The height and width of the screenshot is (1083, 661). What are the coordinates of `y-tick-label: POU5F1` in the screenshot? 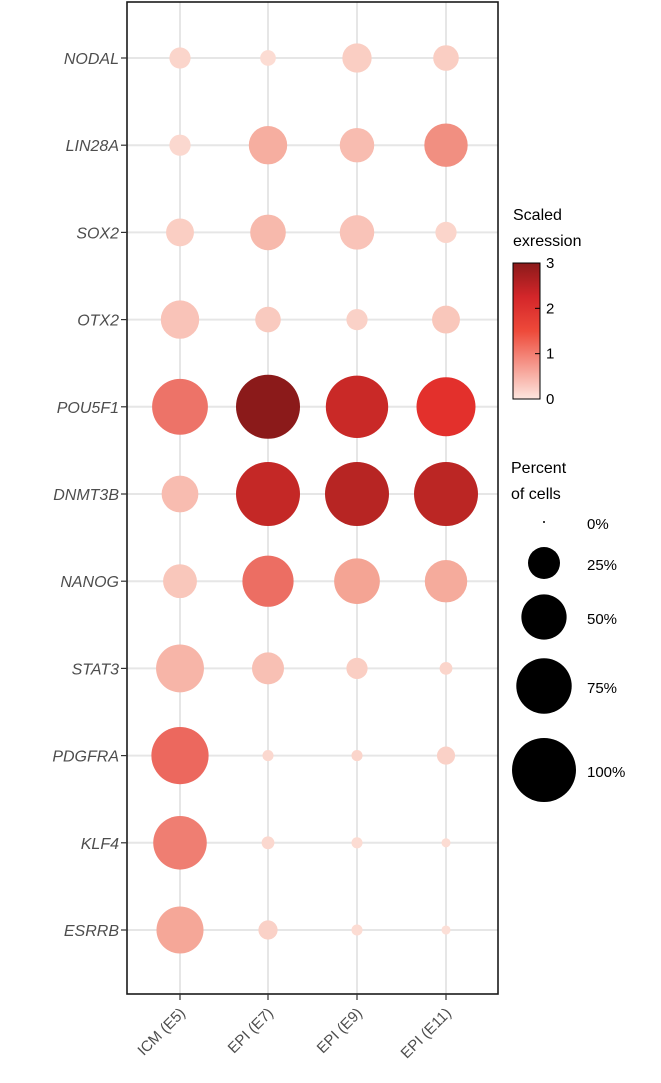 It's located at (88, 408).